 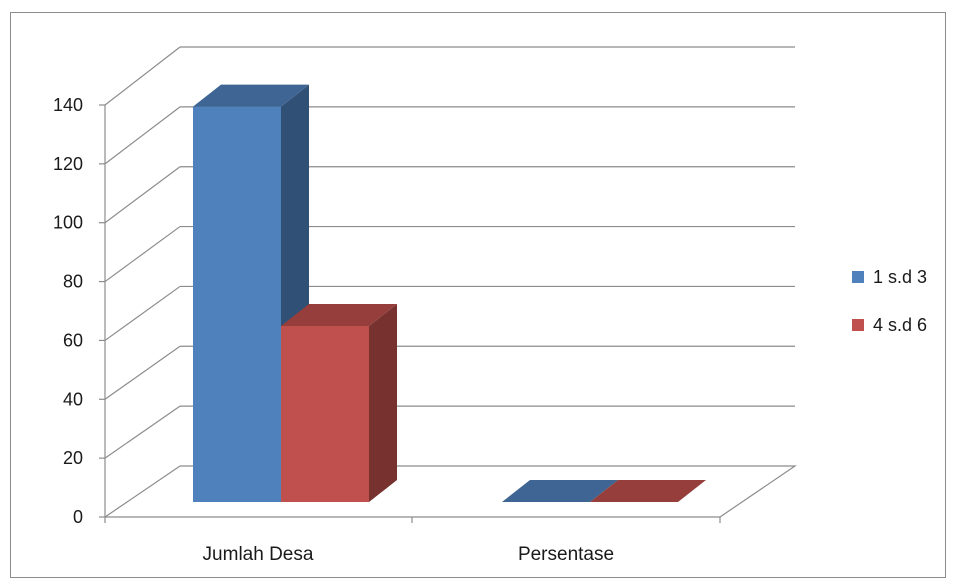 I want to click on legend-item: 1 s.d 3, so click(x=889, y=277).